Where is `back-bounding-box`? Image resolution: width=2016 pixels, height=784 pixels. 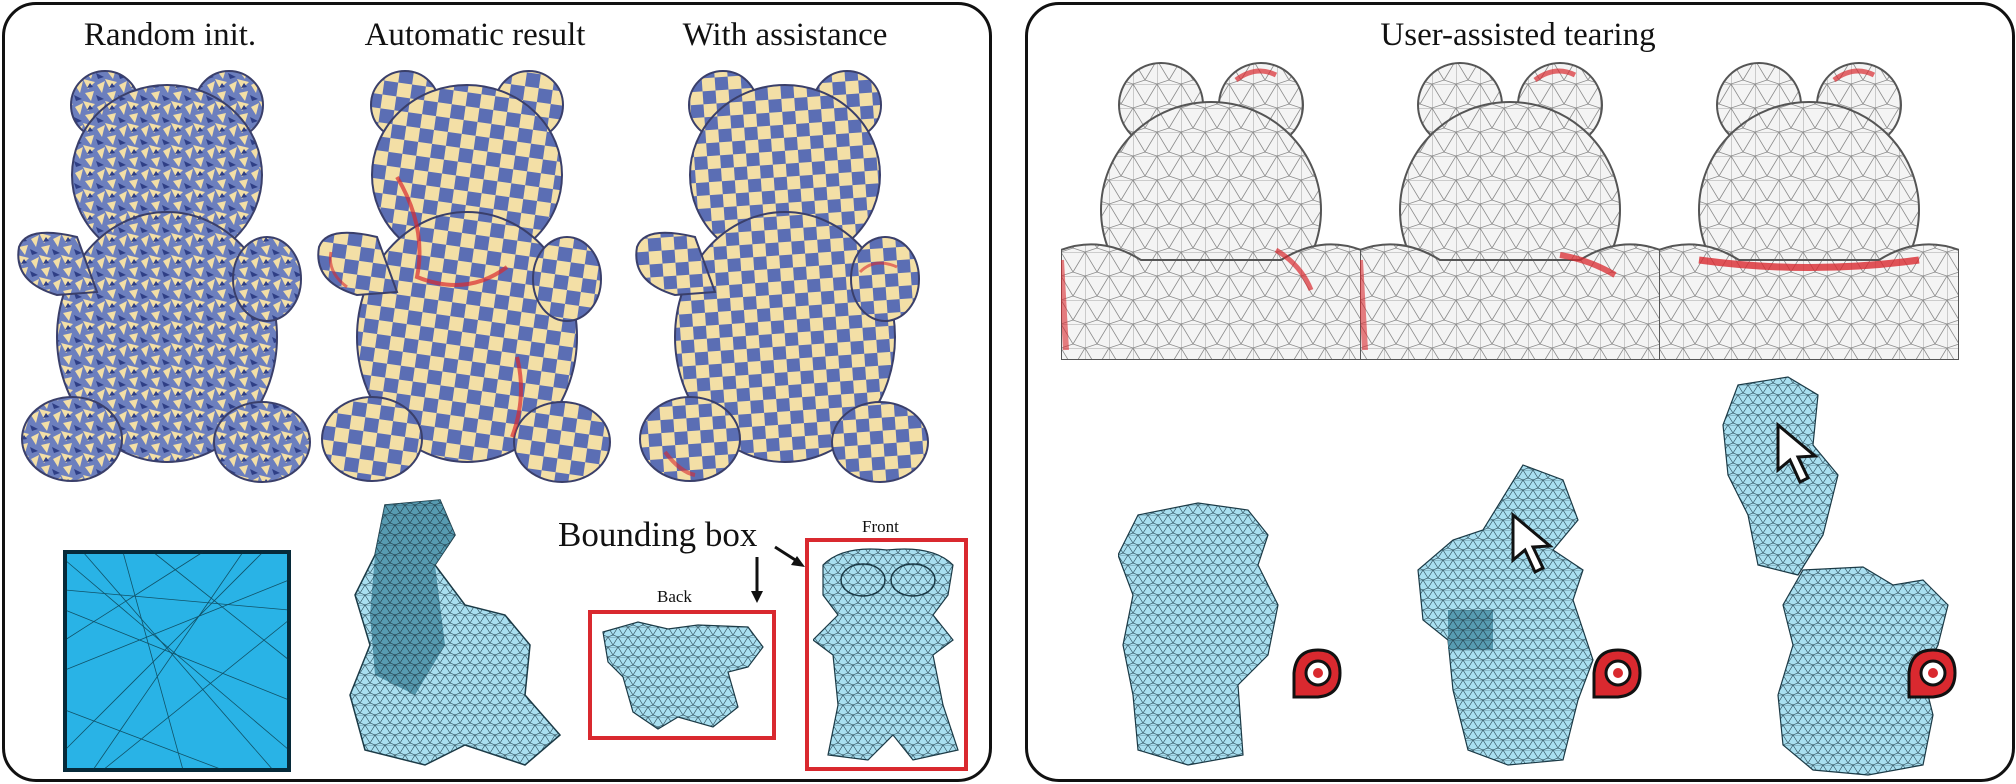
back-bounding-box is located at coordinates (682, 675).